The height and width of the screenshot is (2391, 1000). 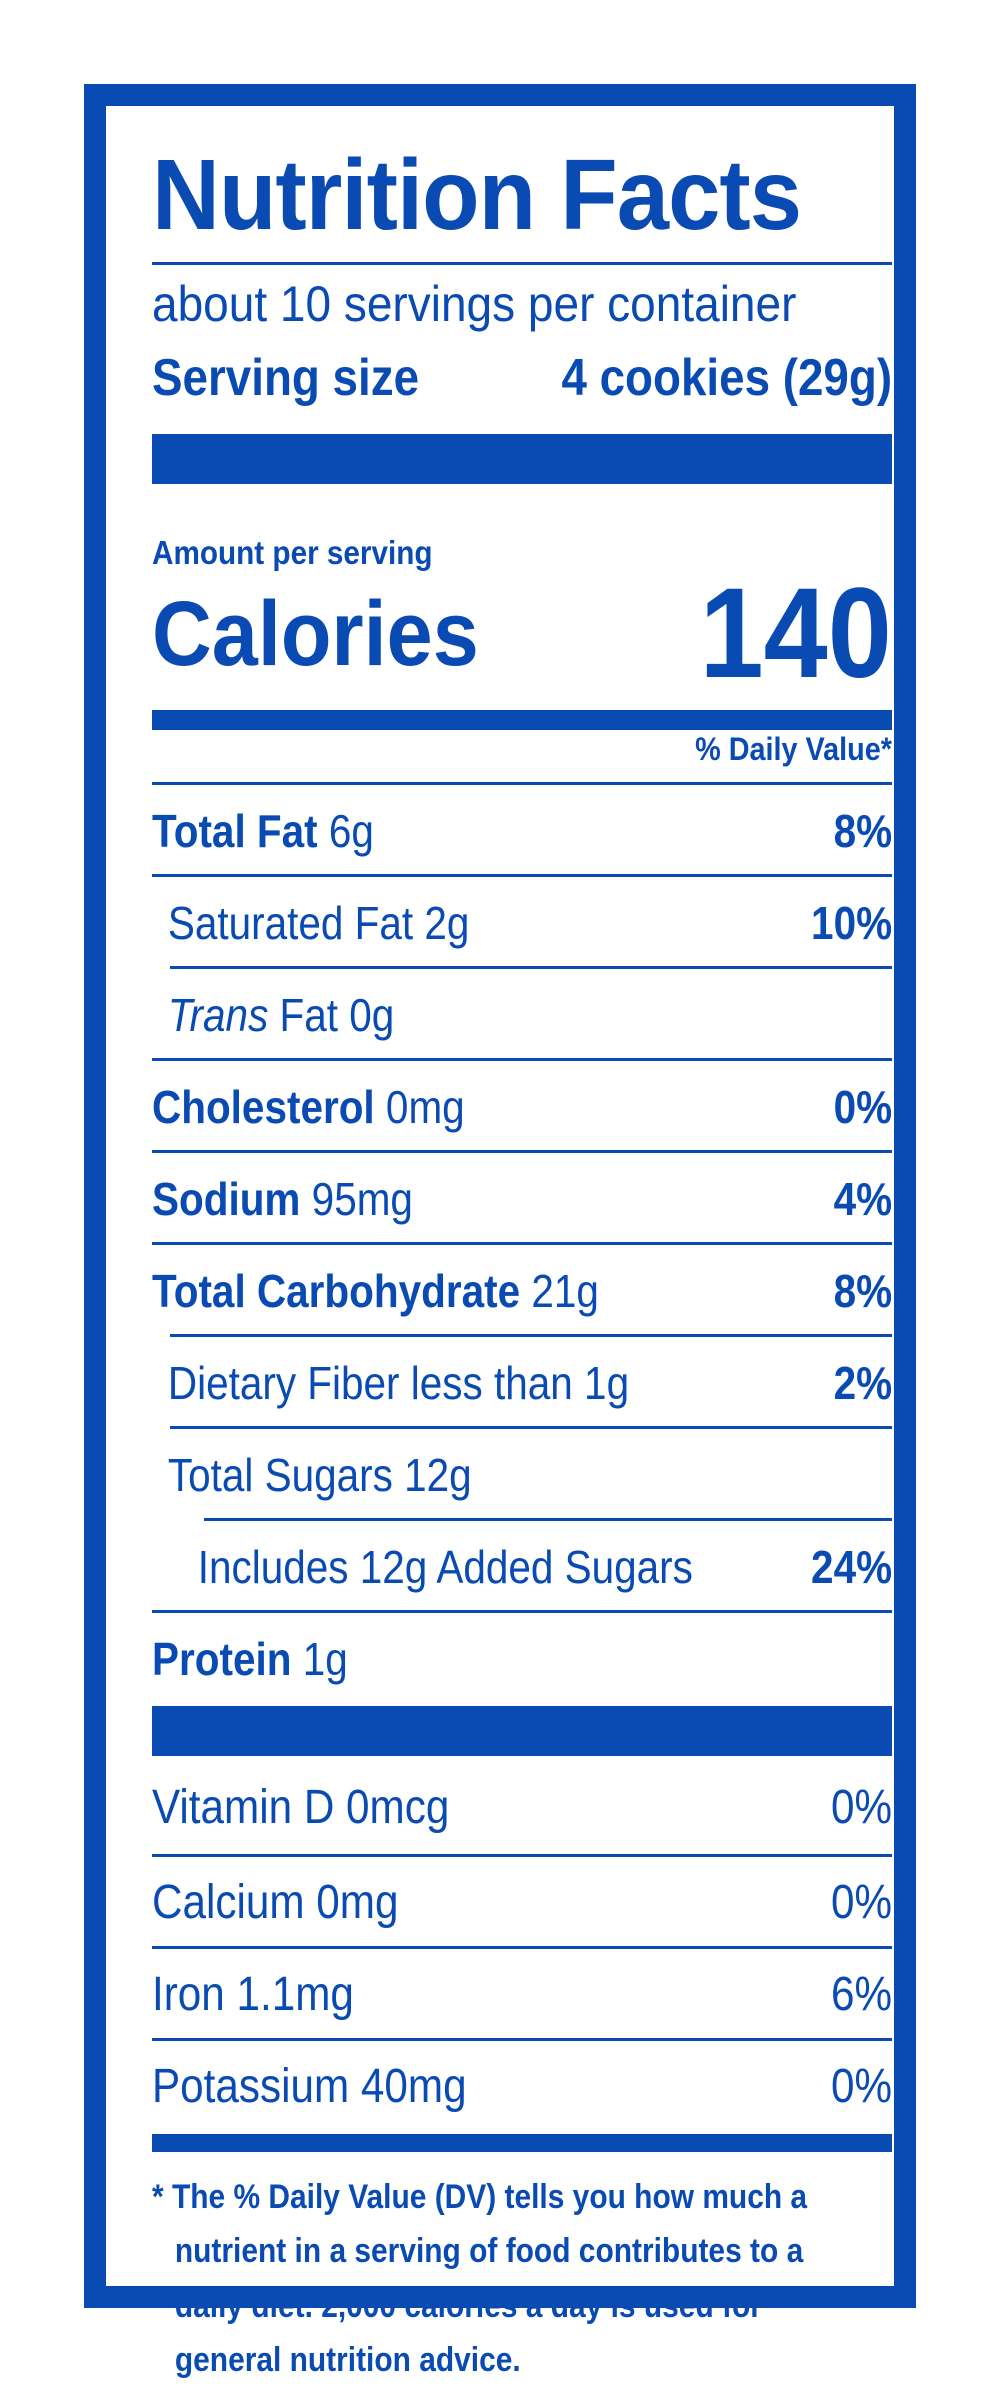 What do you see at coordinates (477, 195) in the screenshot?
I see `title-text: Nutrition Facts` at bounding box center [477, 195].